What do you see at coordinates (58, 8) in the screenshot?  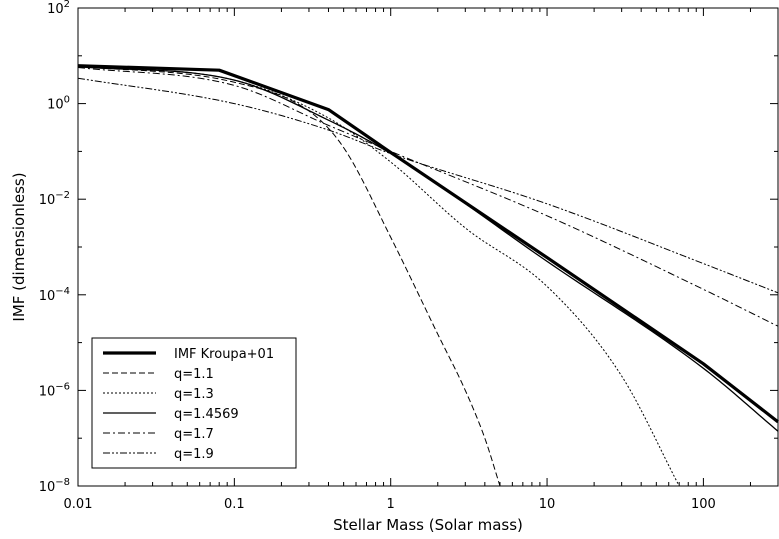 I see `y-tick-label: 10²` at bounding box center [58, 8].